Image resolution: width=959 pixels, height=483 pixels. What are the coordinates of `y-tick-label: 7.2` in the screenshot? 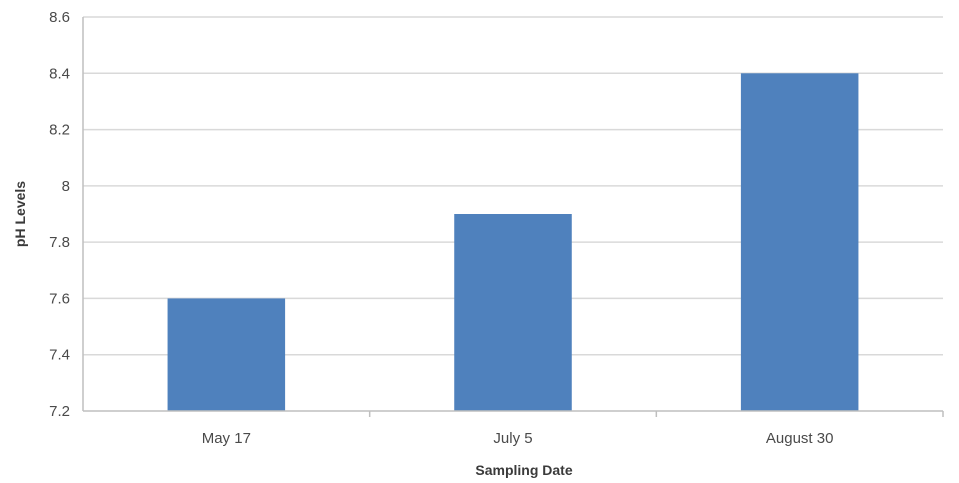 It's located at (59, 411).